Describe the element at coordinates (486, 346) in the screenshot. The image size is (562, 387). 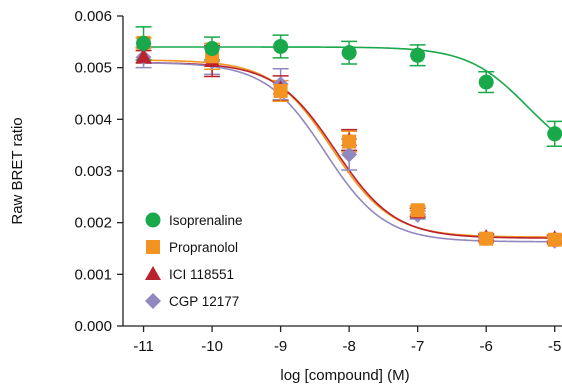
I see `x-tick-label: -6` at that location.